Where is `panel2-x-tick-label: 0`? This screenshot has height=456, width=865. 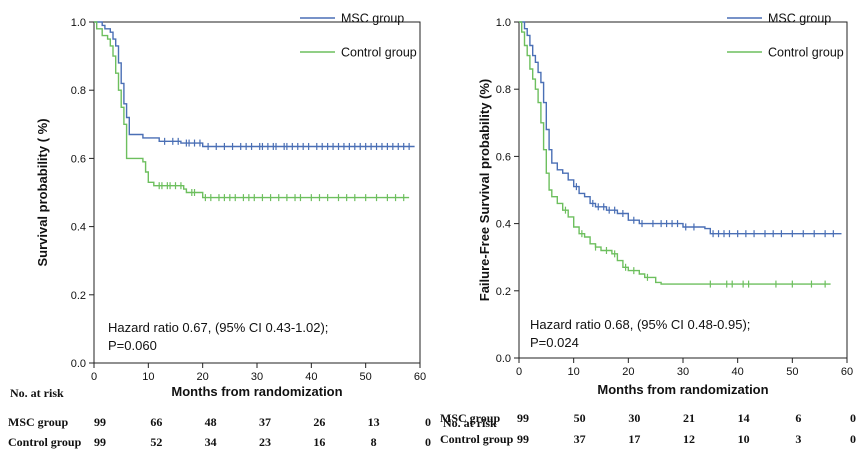
panel2-x-tick-label: 0 is located at coordinates (519, 372).